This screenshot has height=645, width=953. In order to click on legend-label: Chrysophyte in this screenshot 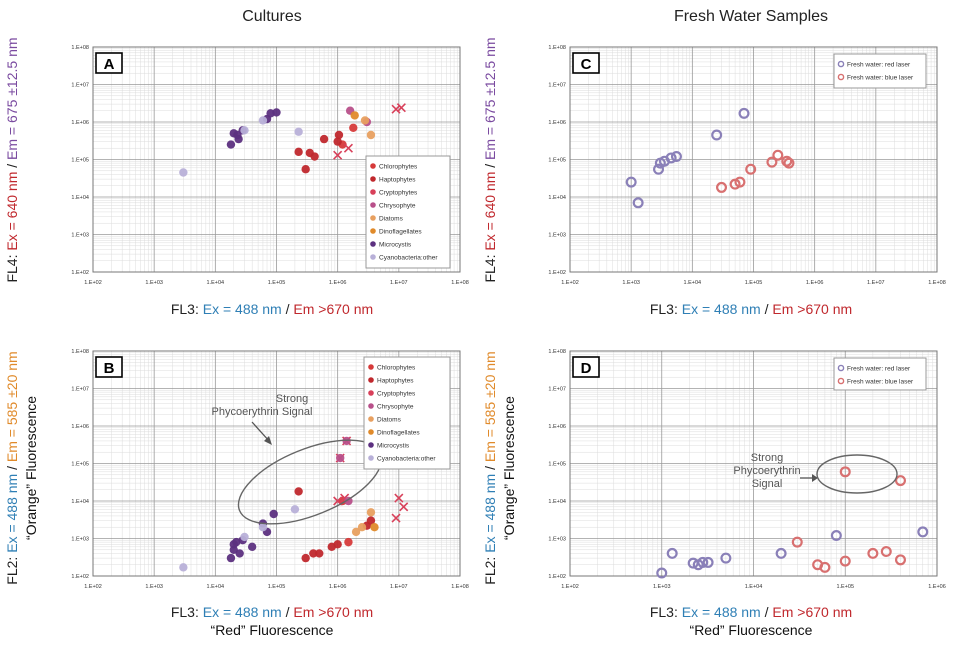, I will do `click(395, 406)`.